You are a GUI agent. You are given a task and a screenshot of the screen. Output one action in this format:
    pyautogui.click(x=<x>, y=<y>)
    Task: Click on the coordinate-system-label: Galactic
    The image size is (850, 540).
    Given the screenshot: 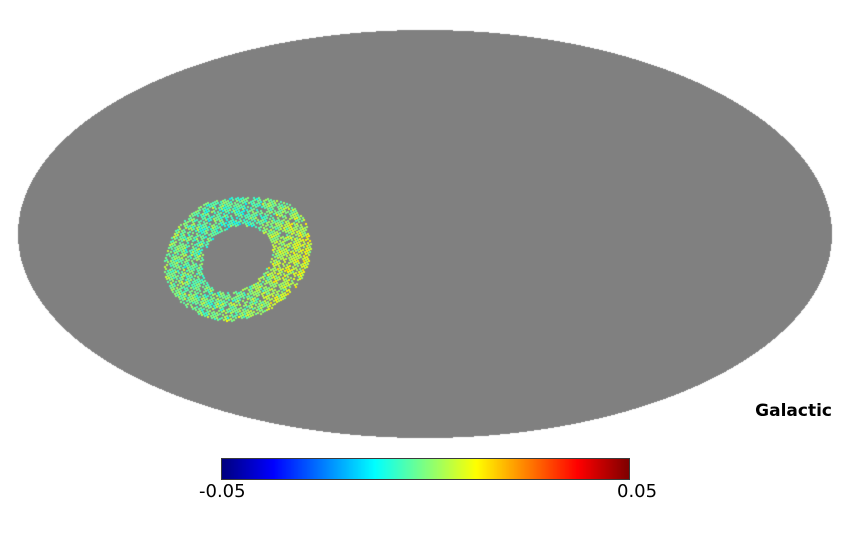 What is the action you would take?
    pyautogui.click(x=793, y=411)
    